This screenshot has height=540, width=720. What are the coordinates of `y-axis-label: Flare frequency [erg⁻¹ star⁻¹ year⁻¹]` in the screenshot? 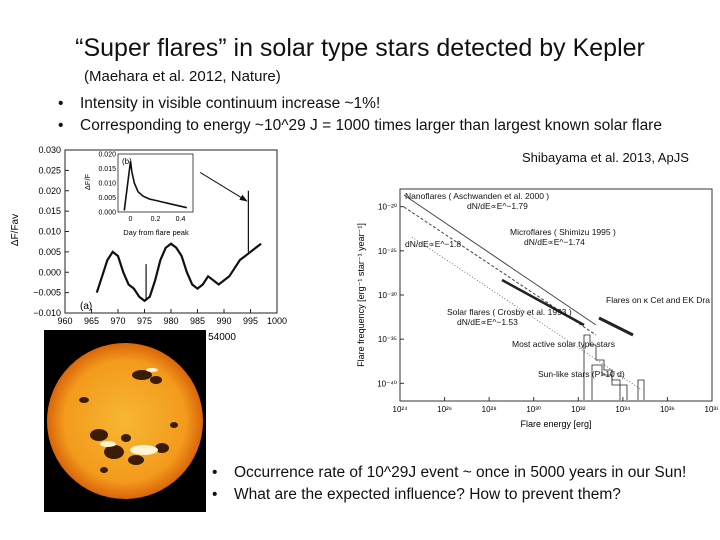 It's located at (361, 295).